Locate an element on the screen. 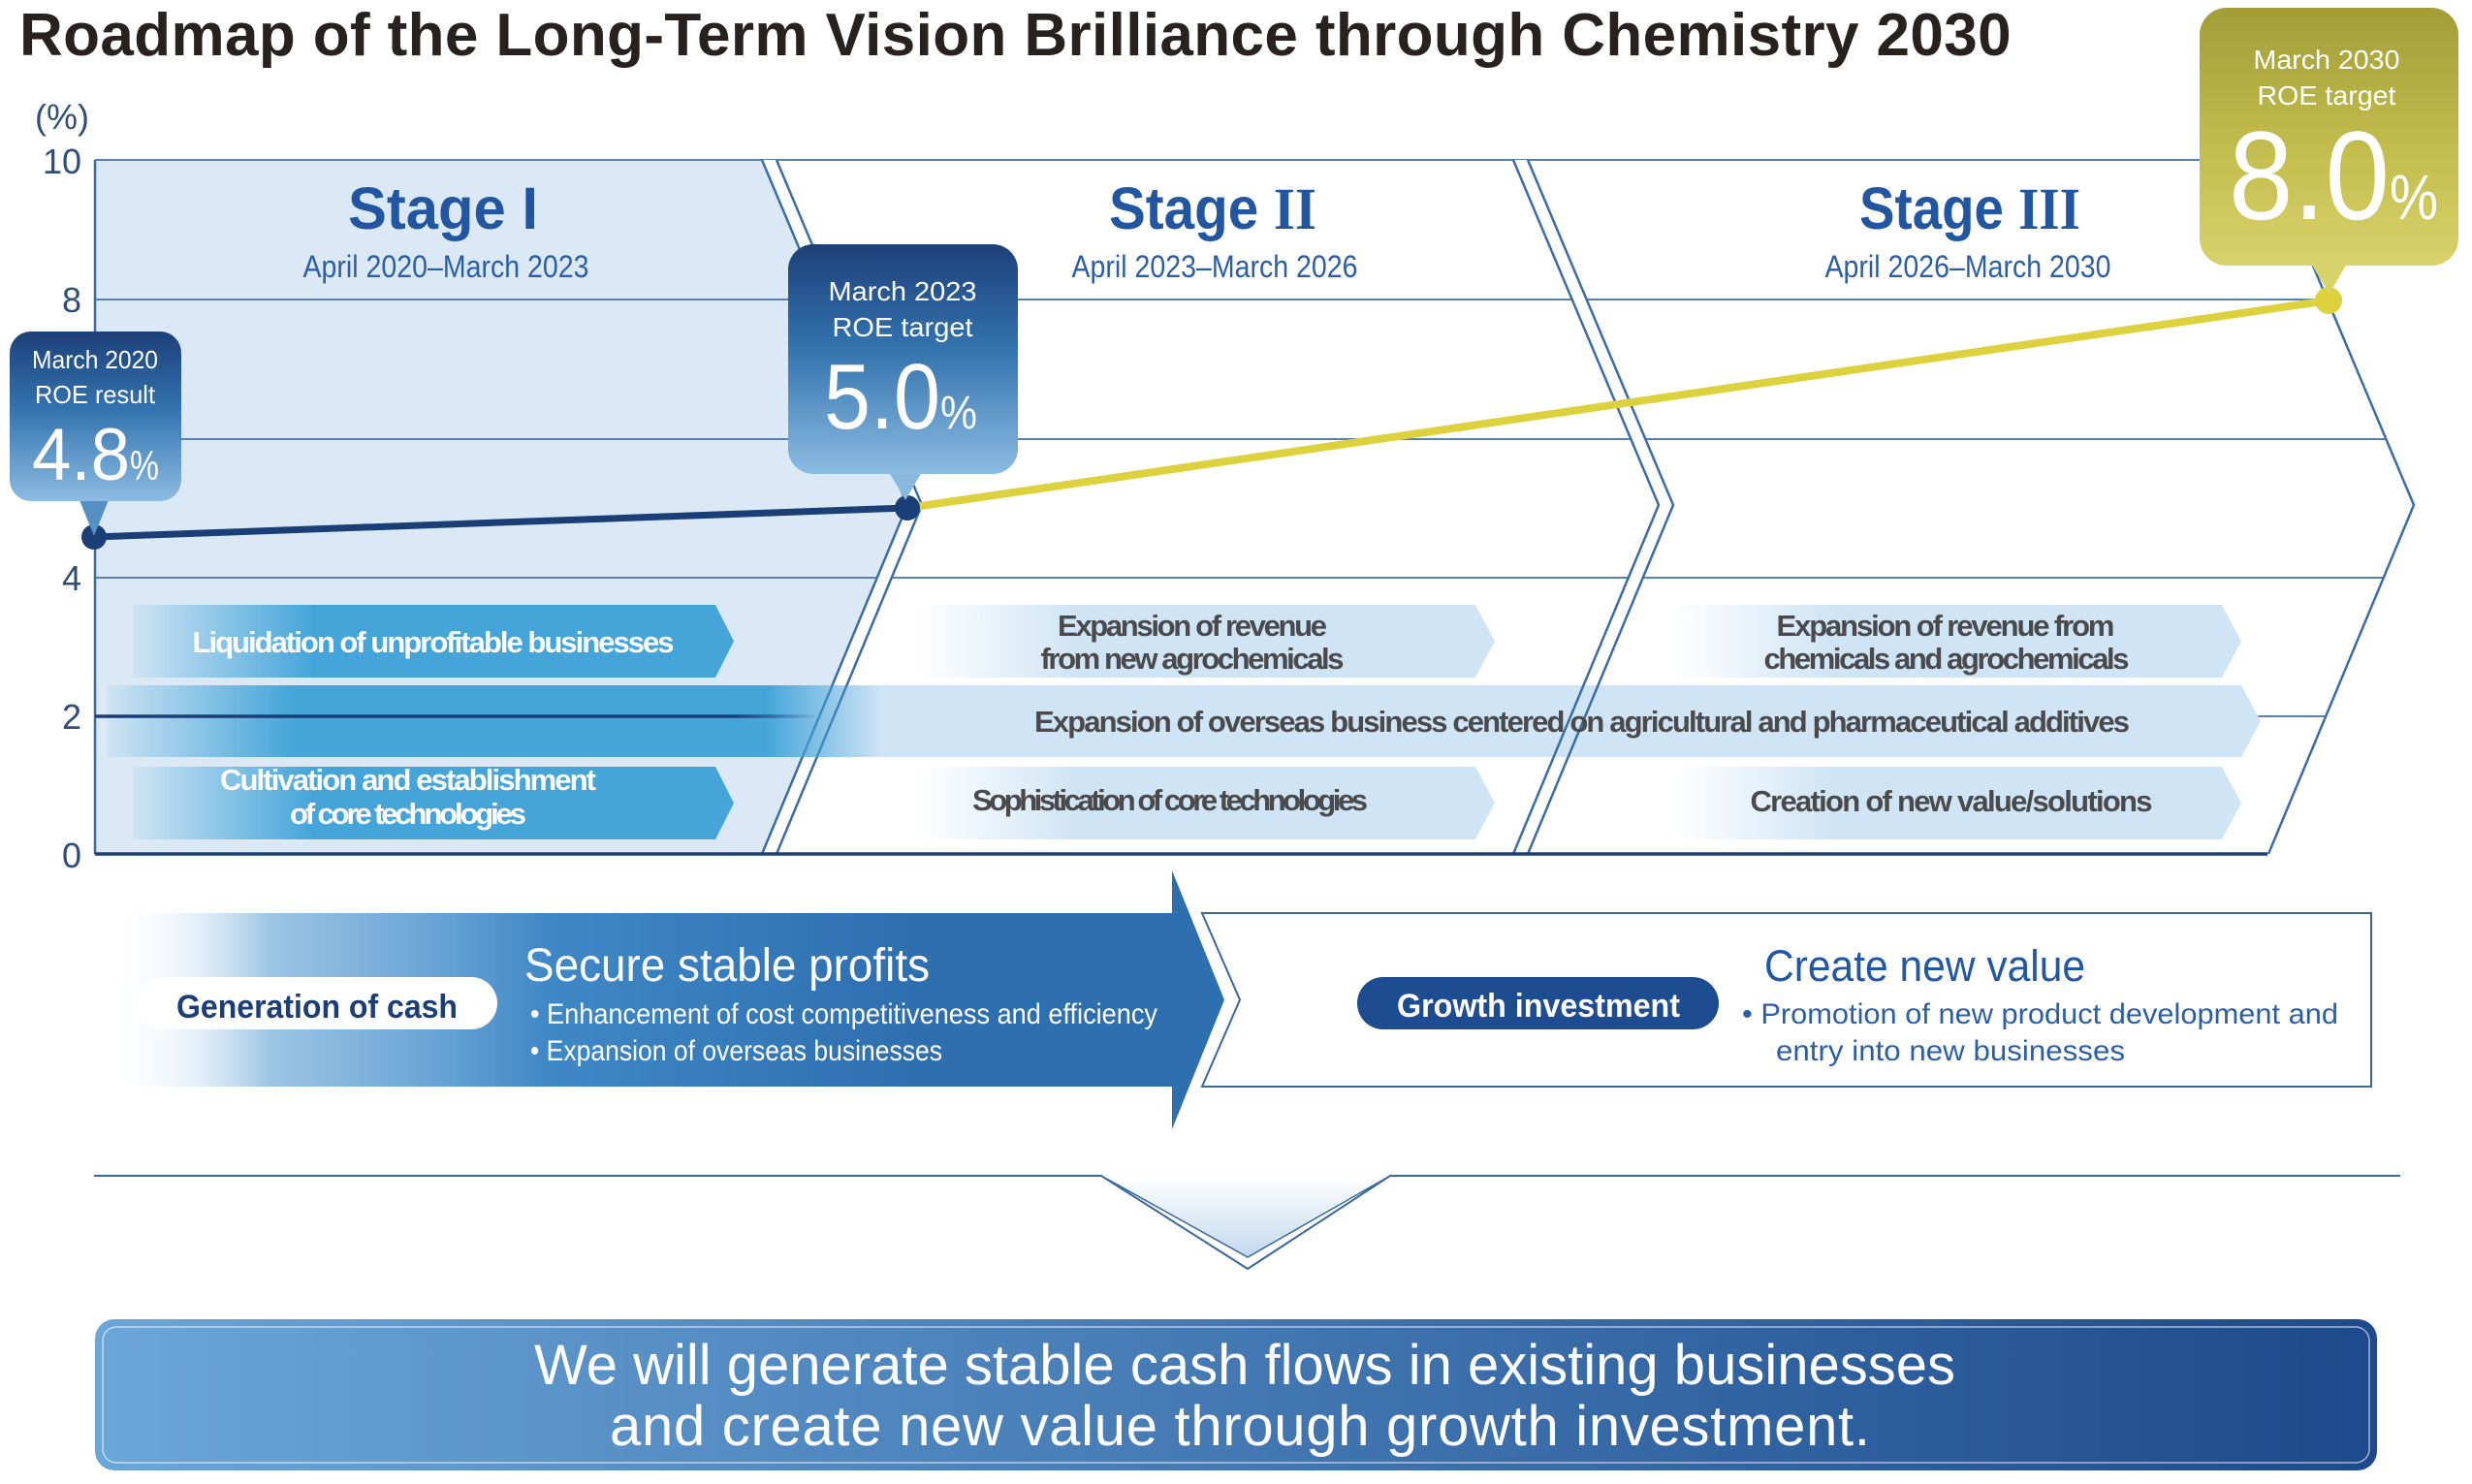 Image resolution: width=2472 pixels, height=1484 pixels. svg-text: 5.0% is located at coordinates (900, 397).